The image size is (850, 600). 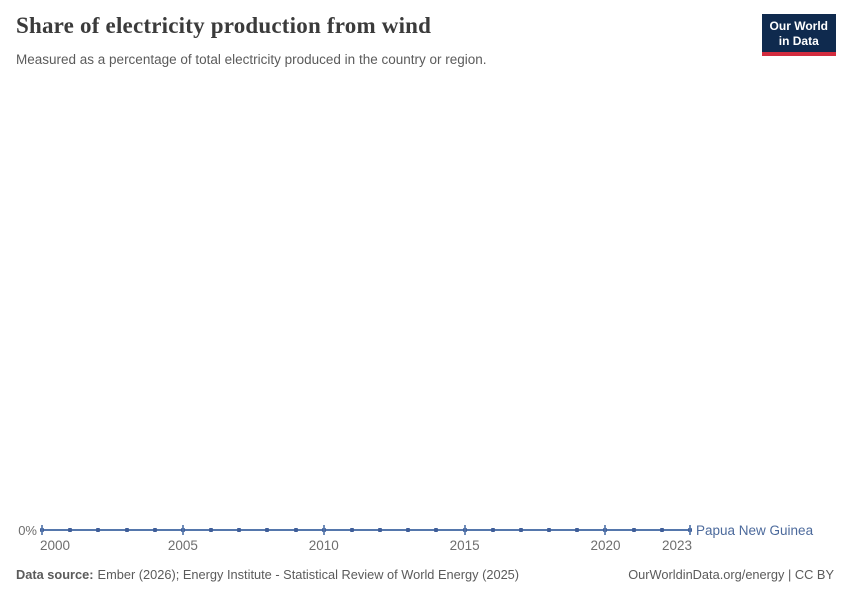 What do you see at coordinates (323, 545) in the screenshot?
I see `x-tick-label: 2010` at bounding box center [323, 545].